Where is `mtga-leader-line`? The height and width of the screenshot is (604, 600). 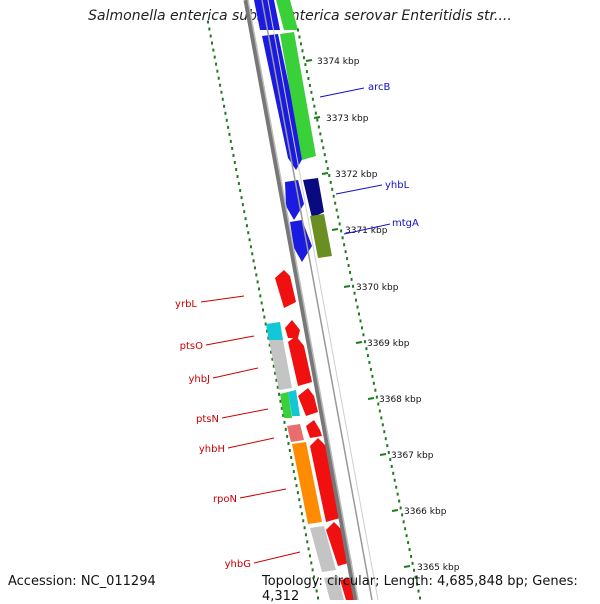
mtga-leader-line is located at coordinates (367, 229).